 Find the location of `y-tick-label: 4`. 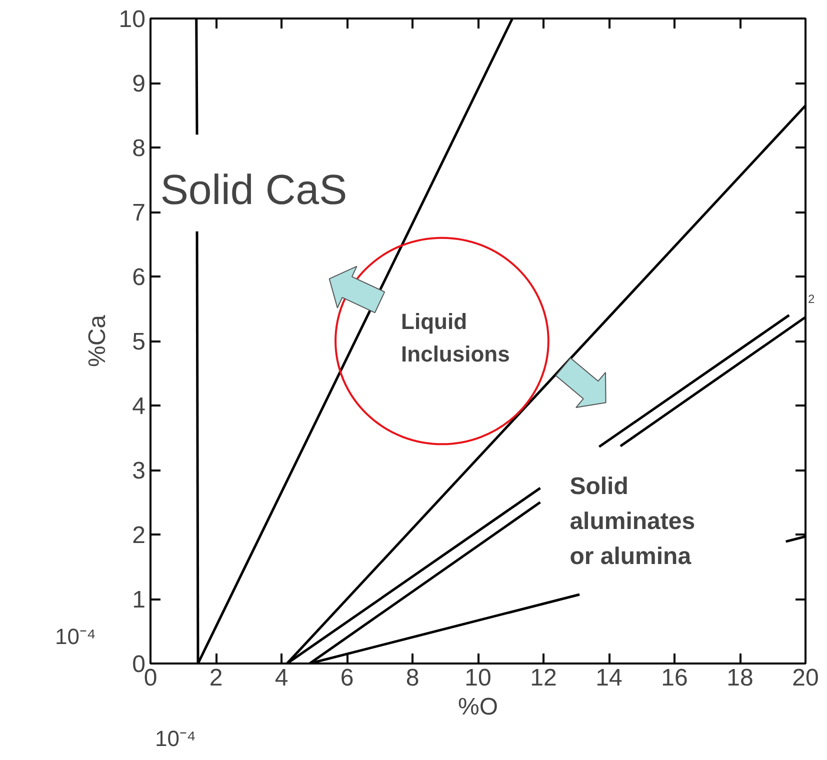

y-tick-label: 4 is located at coordinates (139, 406).